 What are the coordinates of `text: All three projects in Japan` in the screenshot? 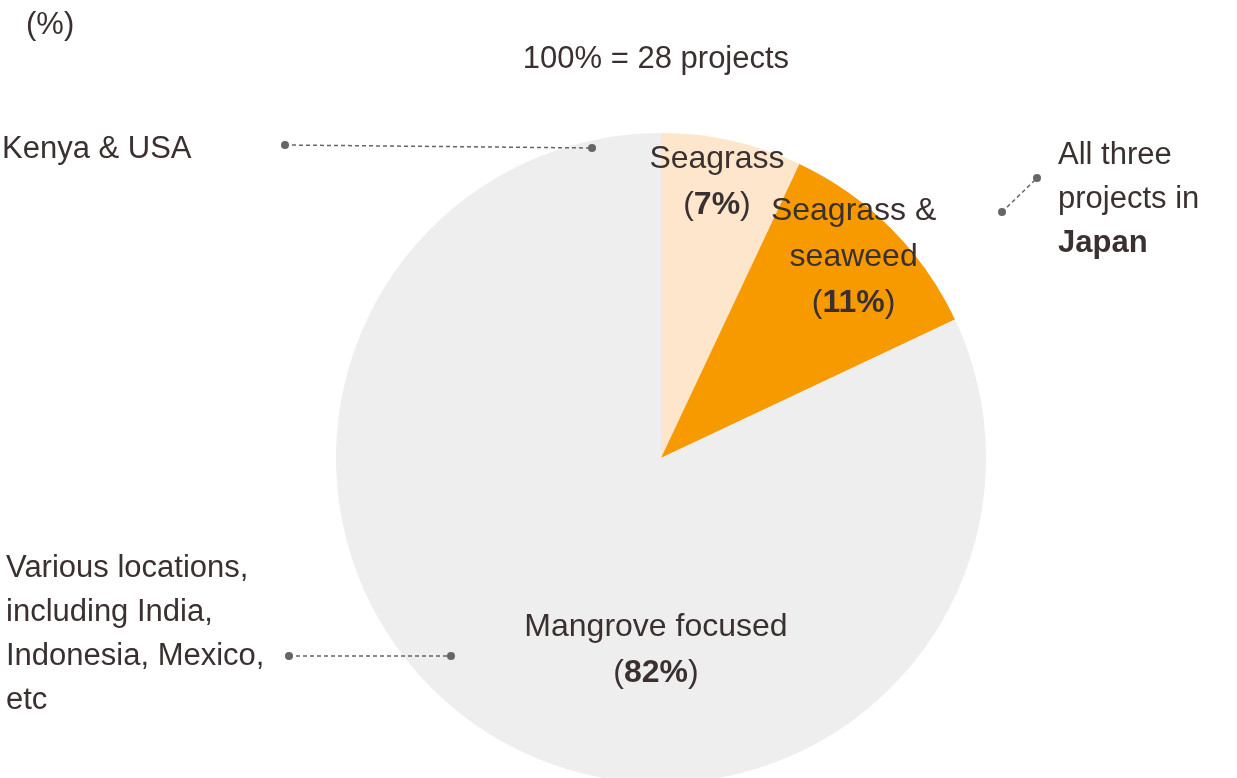 It's located at (1129, 198).